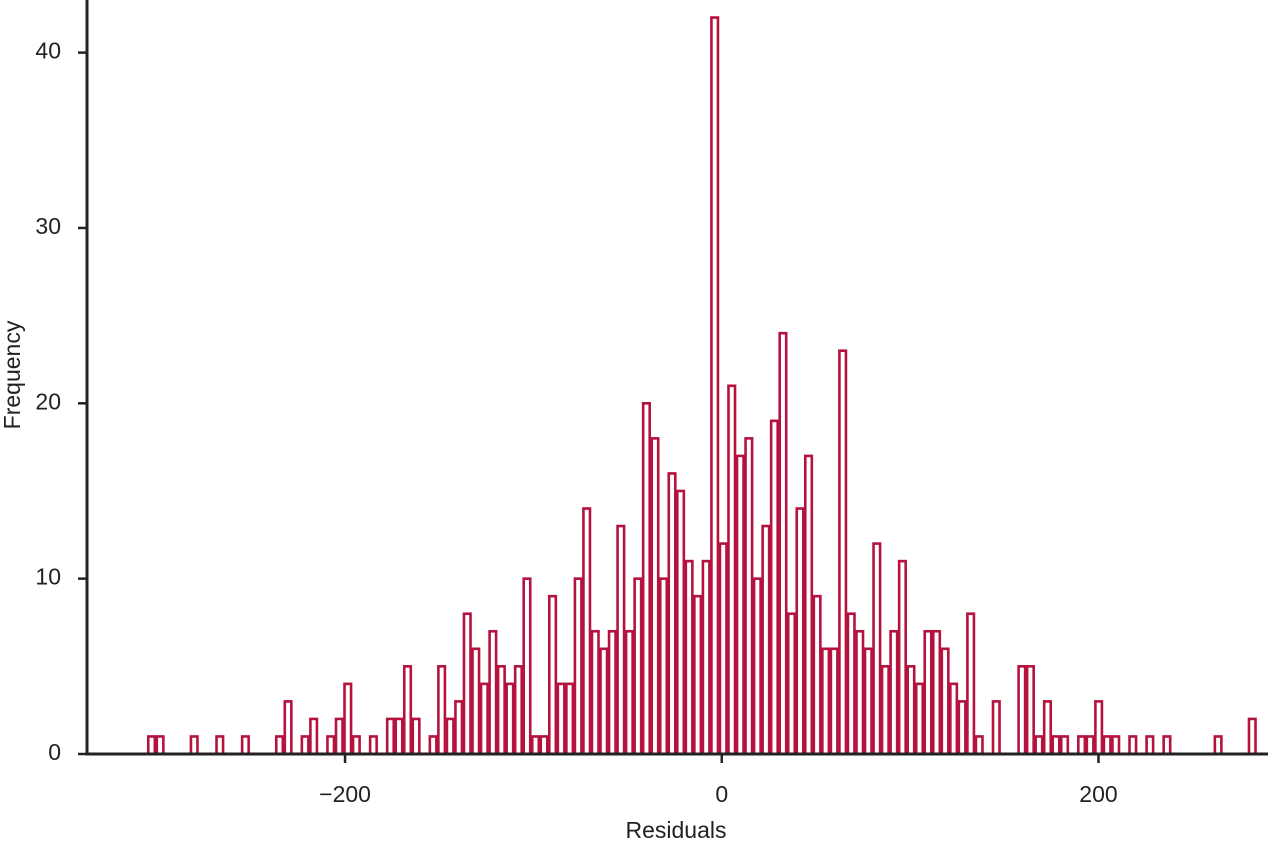 This screenshot has height=844, width=1270. What do you see at coordinates (48, 226) in the screenshot?
I see `y-tick-label: 30` at bounding box center [48, 226].